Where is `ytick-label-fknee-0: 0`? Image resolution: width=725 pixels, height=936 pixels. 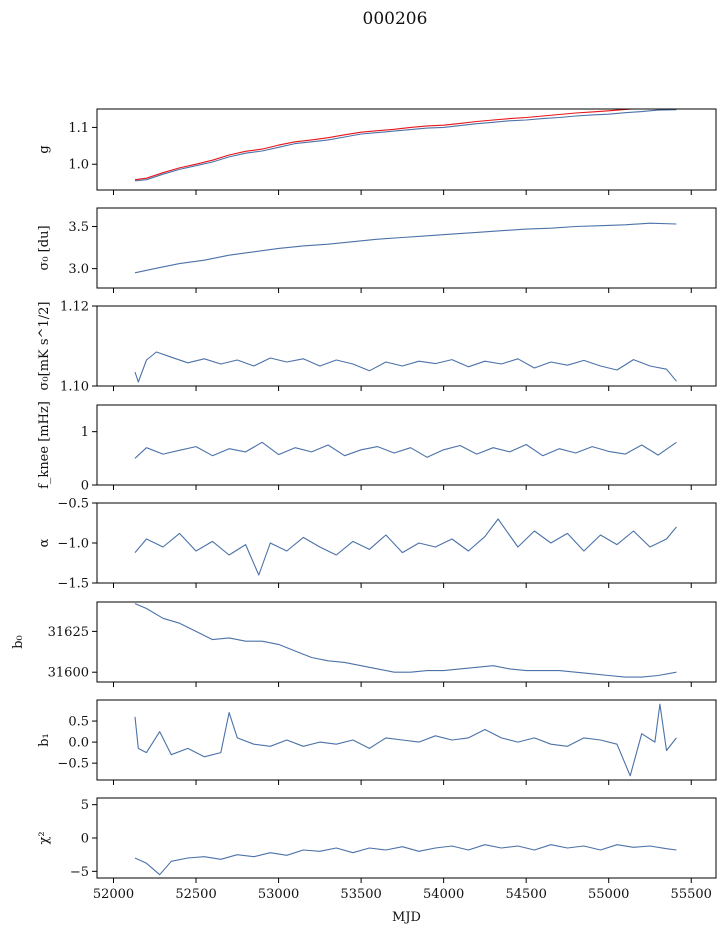
ytick-label-fknee-0: 0 is located at coordinates (85, 486).